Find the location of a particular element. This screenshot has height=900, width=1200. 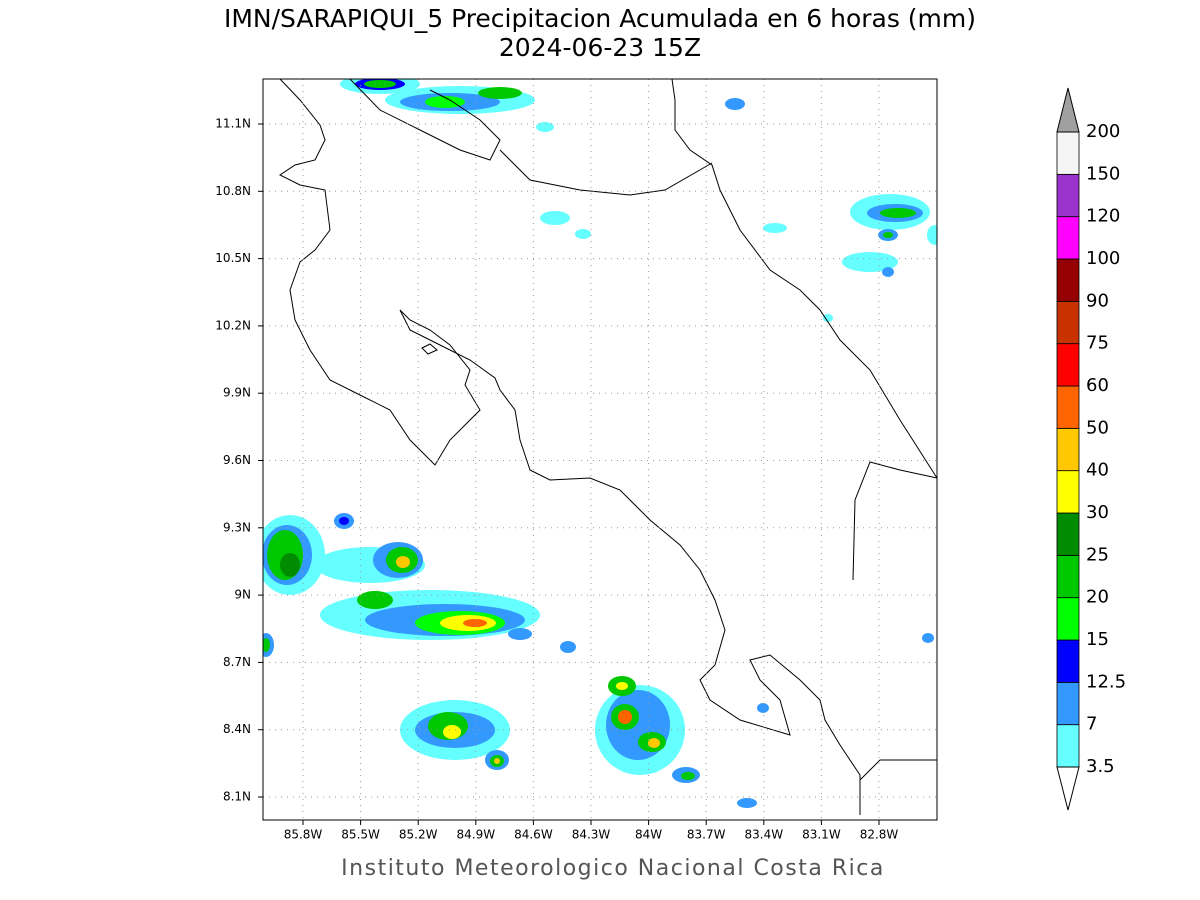

lat-label: 9N is located at coordinates (242, 595).